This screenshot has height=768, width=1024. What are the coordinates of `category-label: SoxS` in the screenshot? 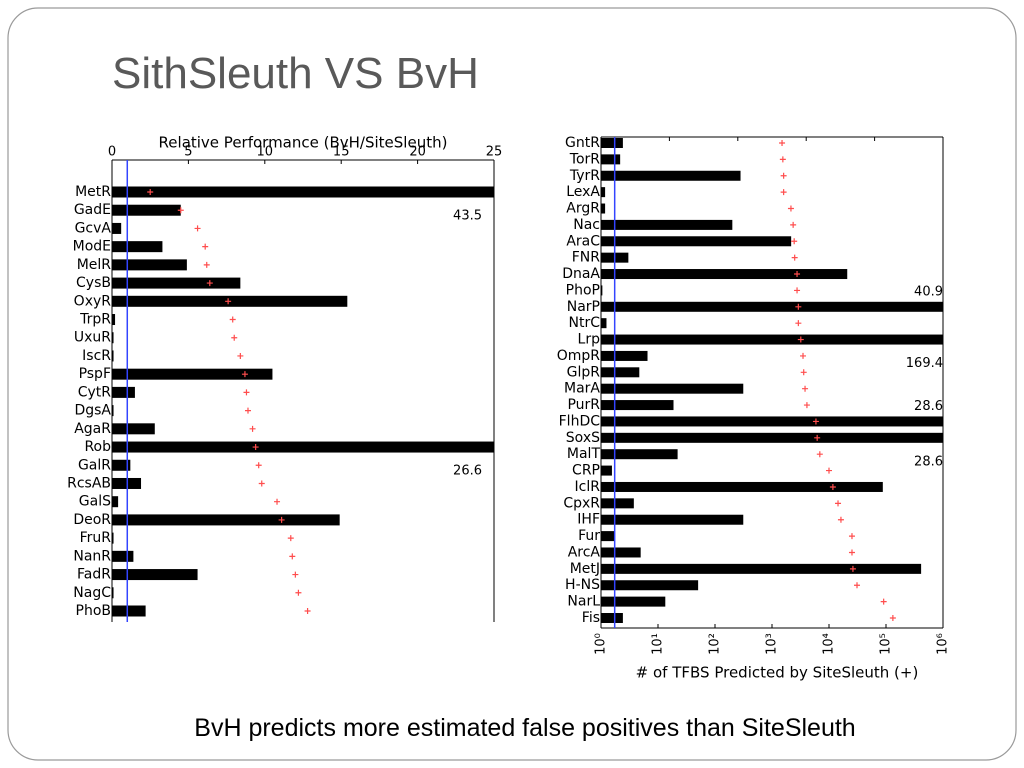 It's located at (583, 438).